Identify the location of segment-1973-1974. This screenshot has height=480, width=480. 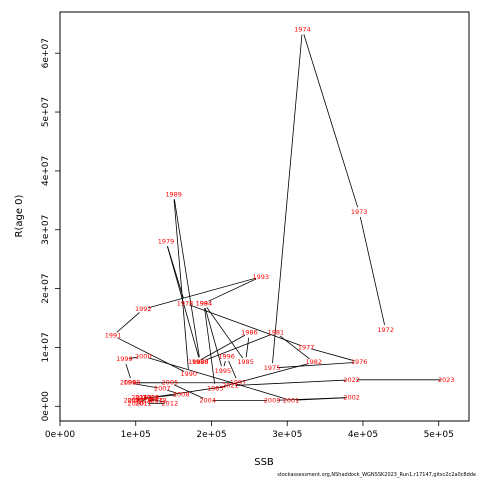
(331, 121).